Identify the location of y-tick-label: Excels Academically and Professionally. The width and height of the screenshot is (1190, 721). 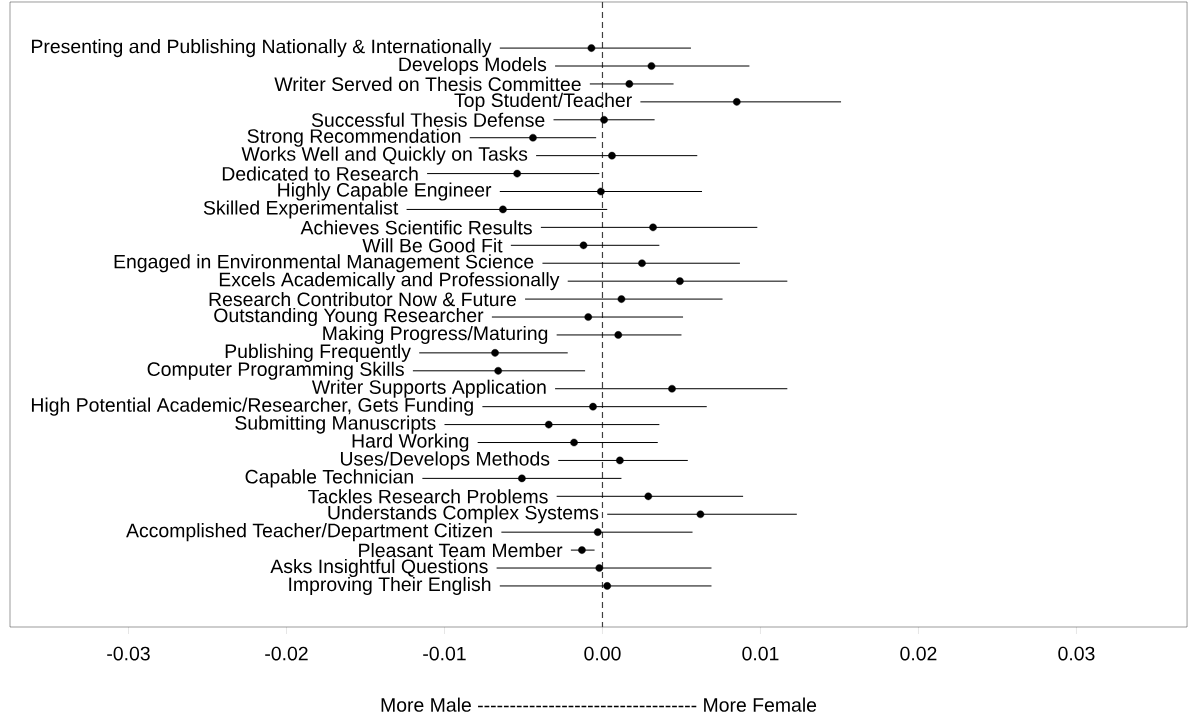
(389, 281).